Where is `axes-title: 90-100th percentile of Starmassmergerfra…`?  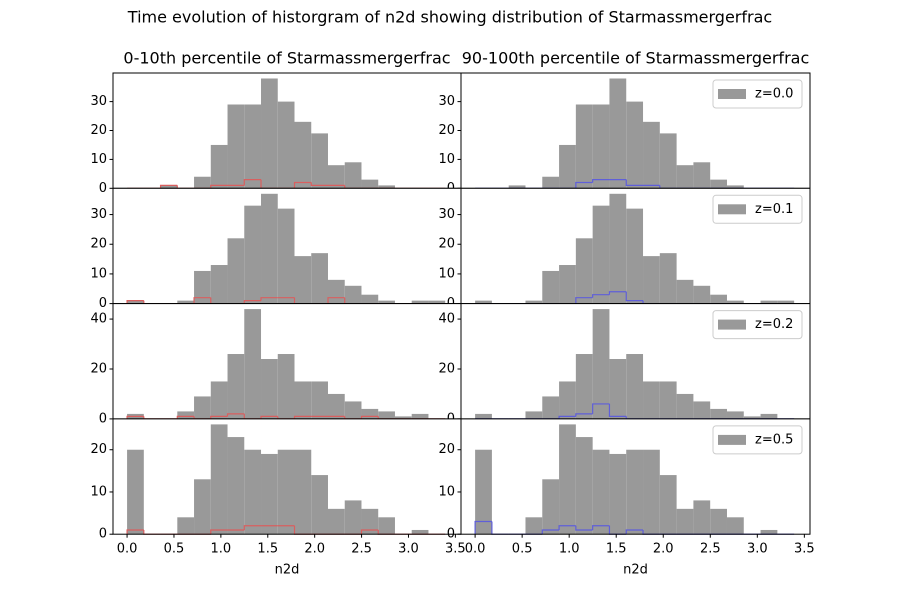
axes-title: 90-100th percentile of Starmassmergerfra… is located at coordinates (636, 58).